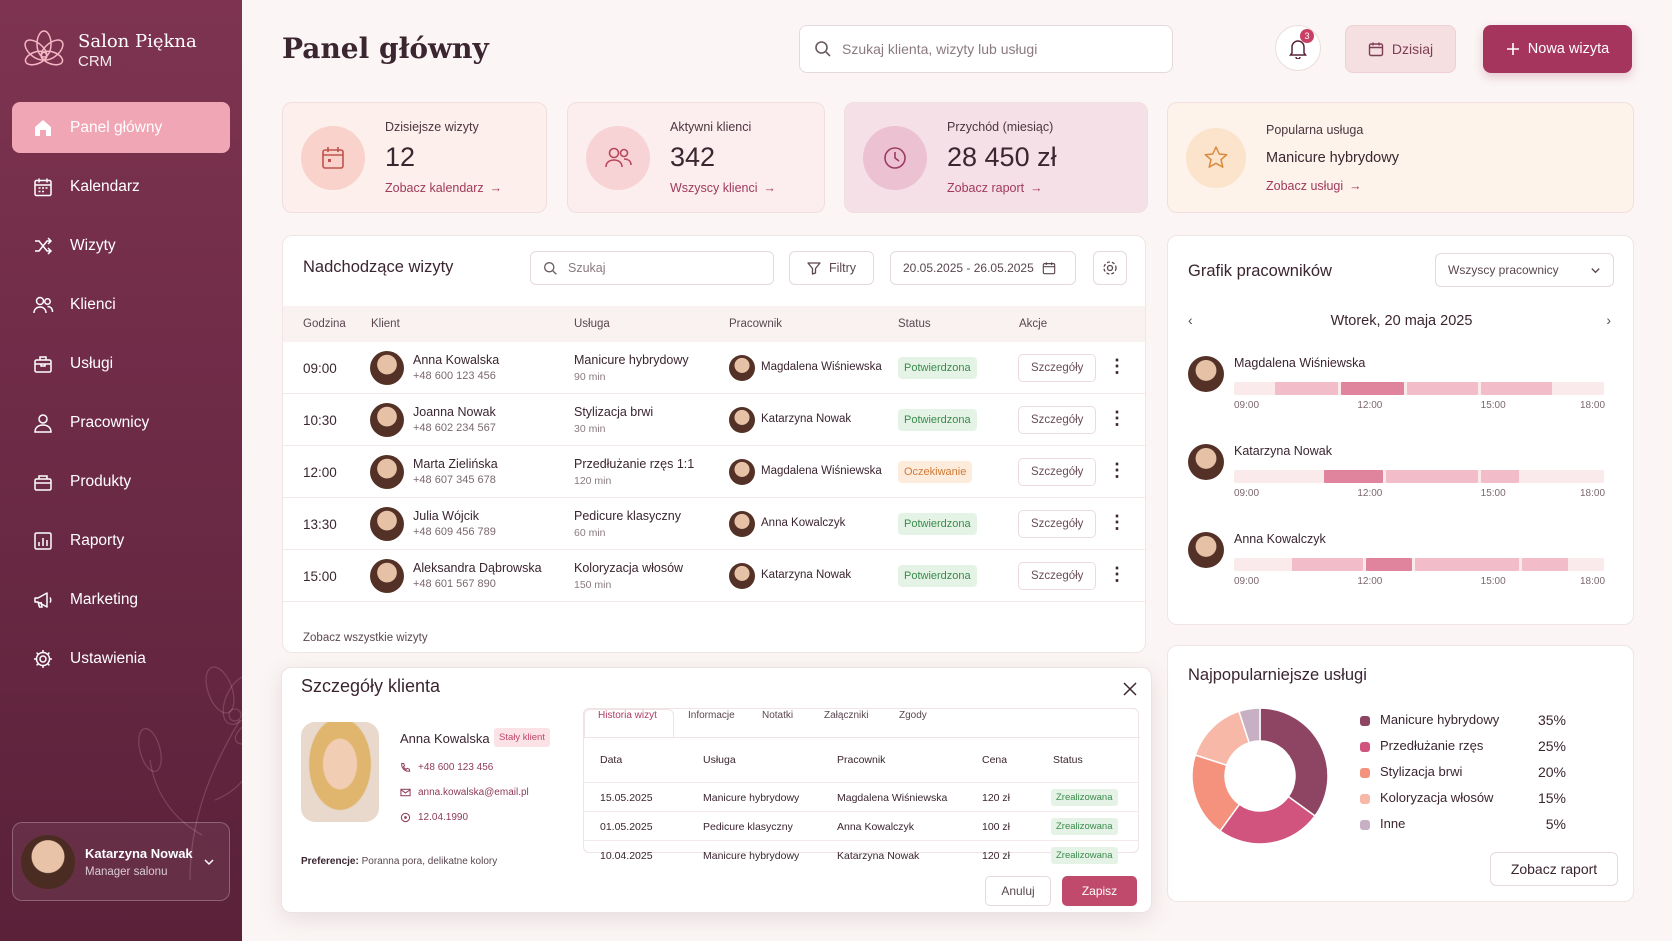 Image resolution: width=1672 pixels, height=941 pixels. What do you see at coordinates (1002, 157) in the screenshot?
I see `kpi-value: 28 450 zł` at bounding box center [1002, 157].